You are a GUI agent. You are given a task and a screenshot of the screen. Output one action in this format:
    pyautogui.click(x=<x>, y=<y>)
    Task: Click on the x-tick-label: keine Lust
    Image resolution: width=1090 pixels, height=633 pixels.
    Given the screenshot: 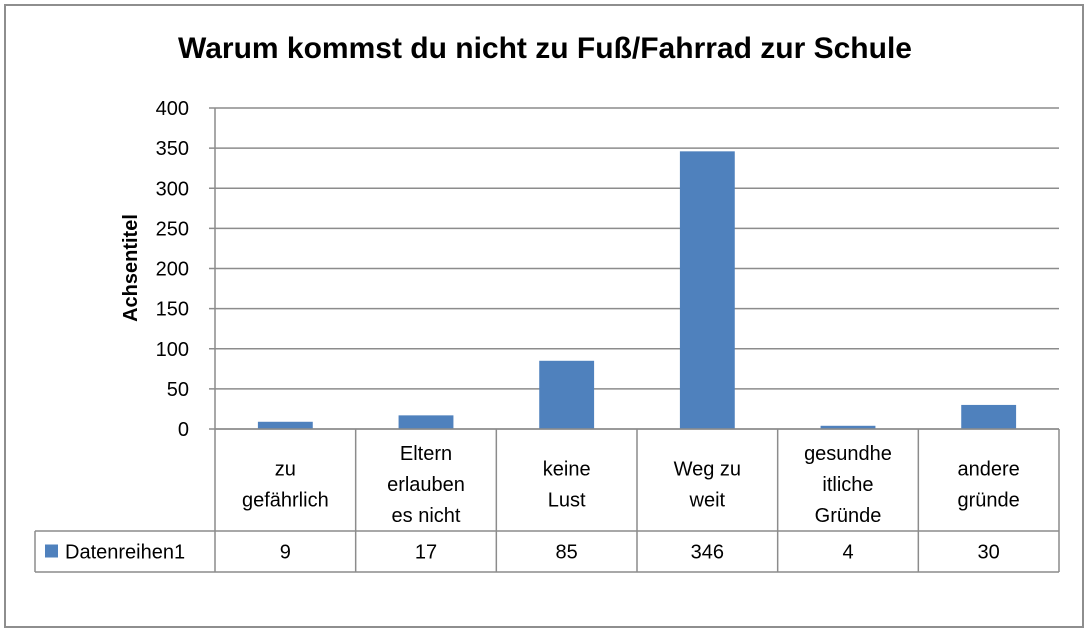 What is the action you would take?
    pyautogui.click(x=567, y=485)
    